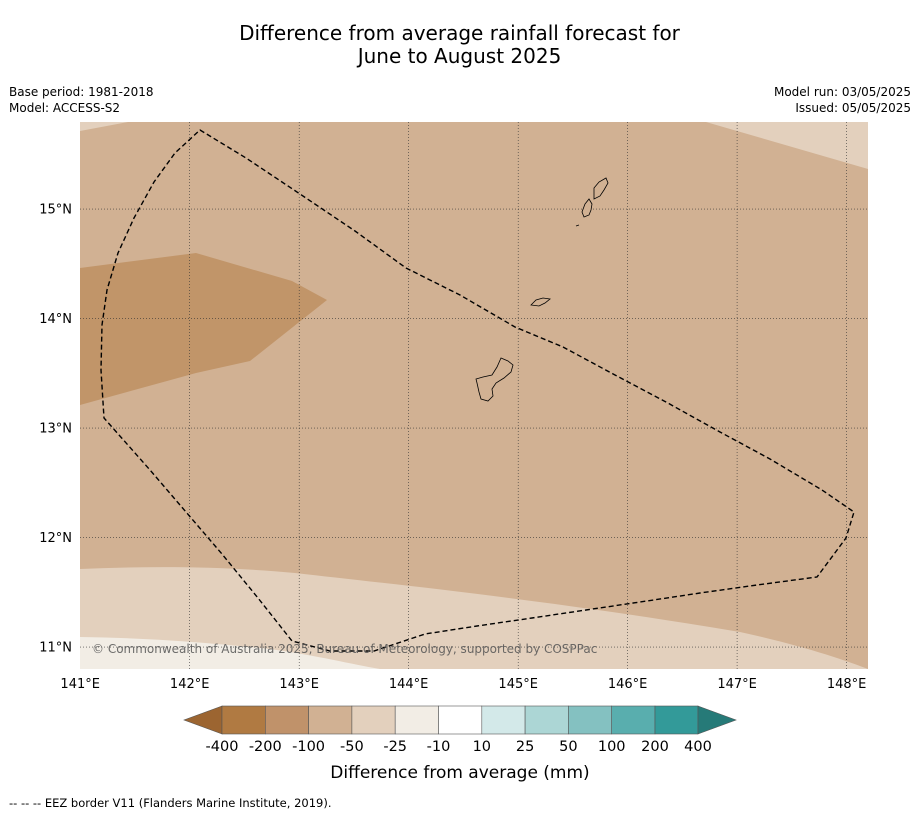 The width and height of the screenshot is (919, 816). What do you see at coordinates (203, 720) in the screenshot?
I see `colorbar-low-extension` at bounding box center [203, 720].